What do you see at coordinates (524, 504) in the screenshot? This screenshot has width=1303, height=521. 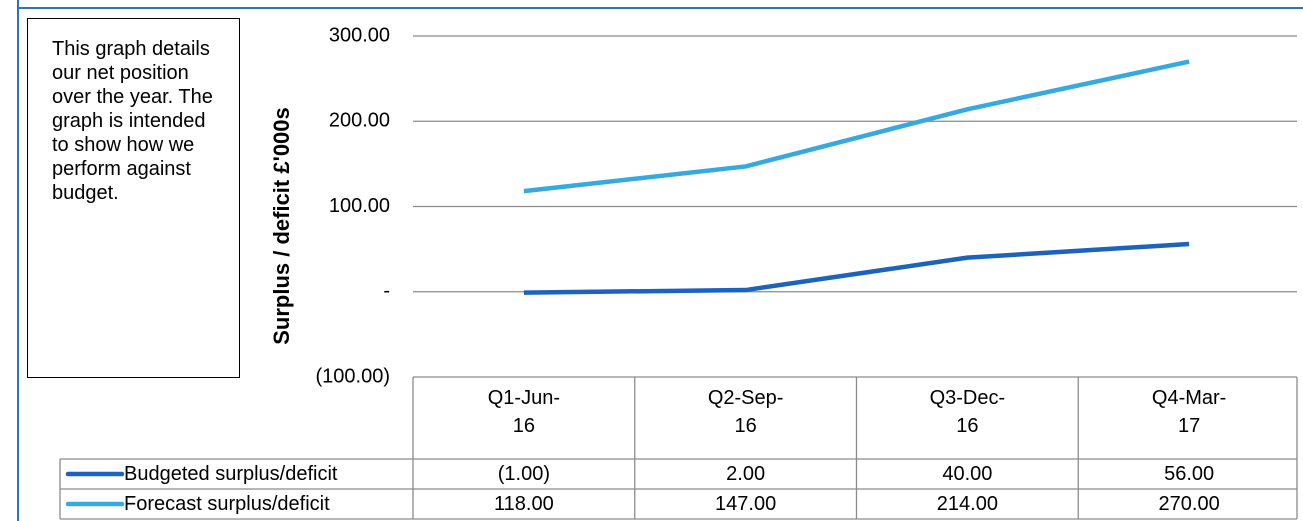 I see `table-value: 118.00` at bounding box center [524, 504].